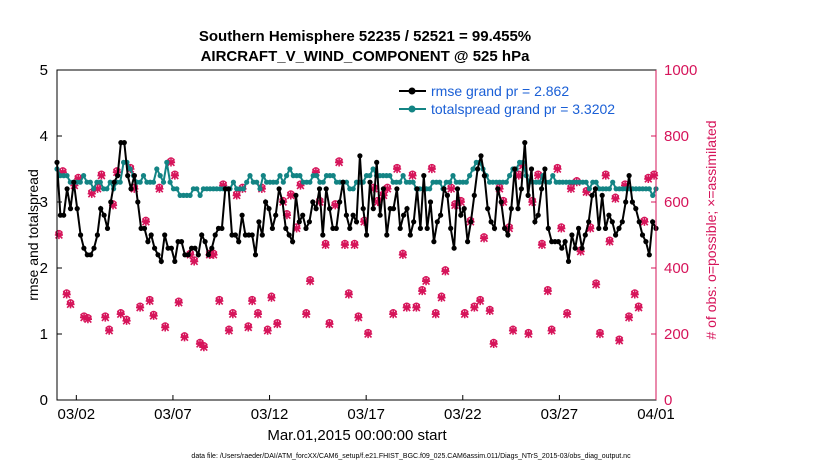 This screenshot has width=830, height=470. Describe the element at coordinates (656, 414) in the screenshot. I see `x-tick-label: 04/01` at that location.